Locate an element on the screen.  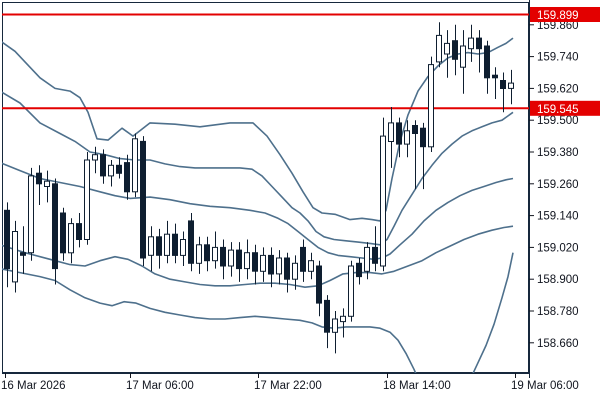
y-tick-label: 158.780 is located at coordinates (558, 312).